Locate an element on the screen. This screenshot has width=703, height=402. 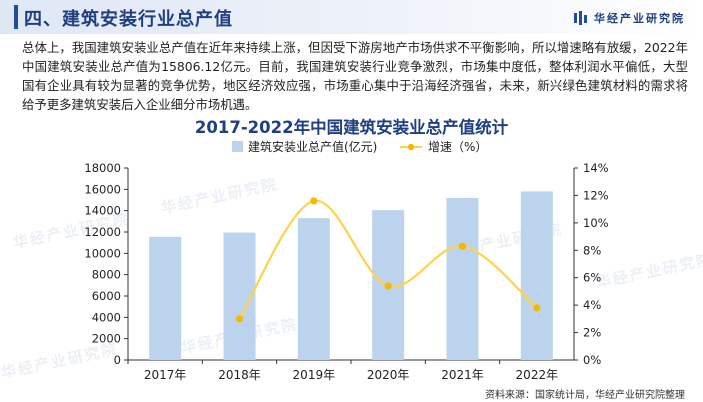
brand-logo: 华经产业研究院 is located at coordinates (629, 18).